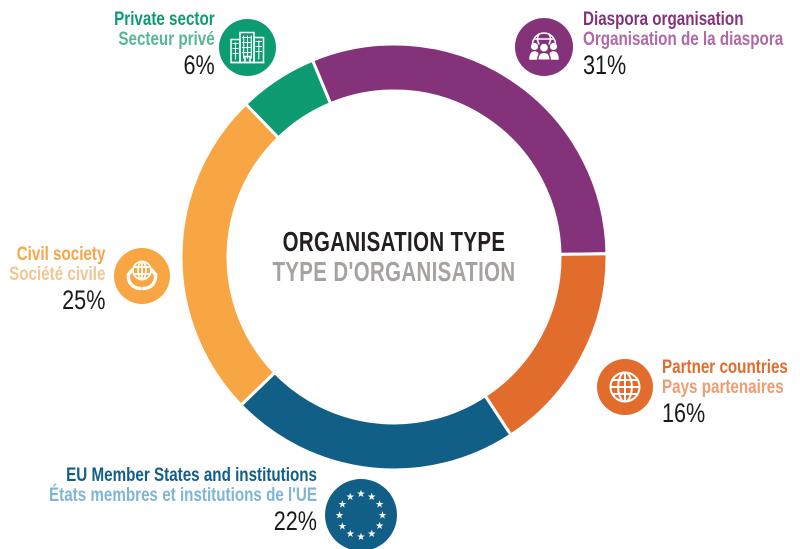 Image resolution: width=800 pixels, height=549 pixels. Describe the element at coordinates (247, 47) in the screenshot. I see `buildings-icon` at that location.